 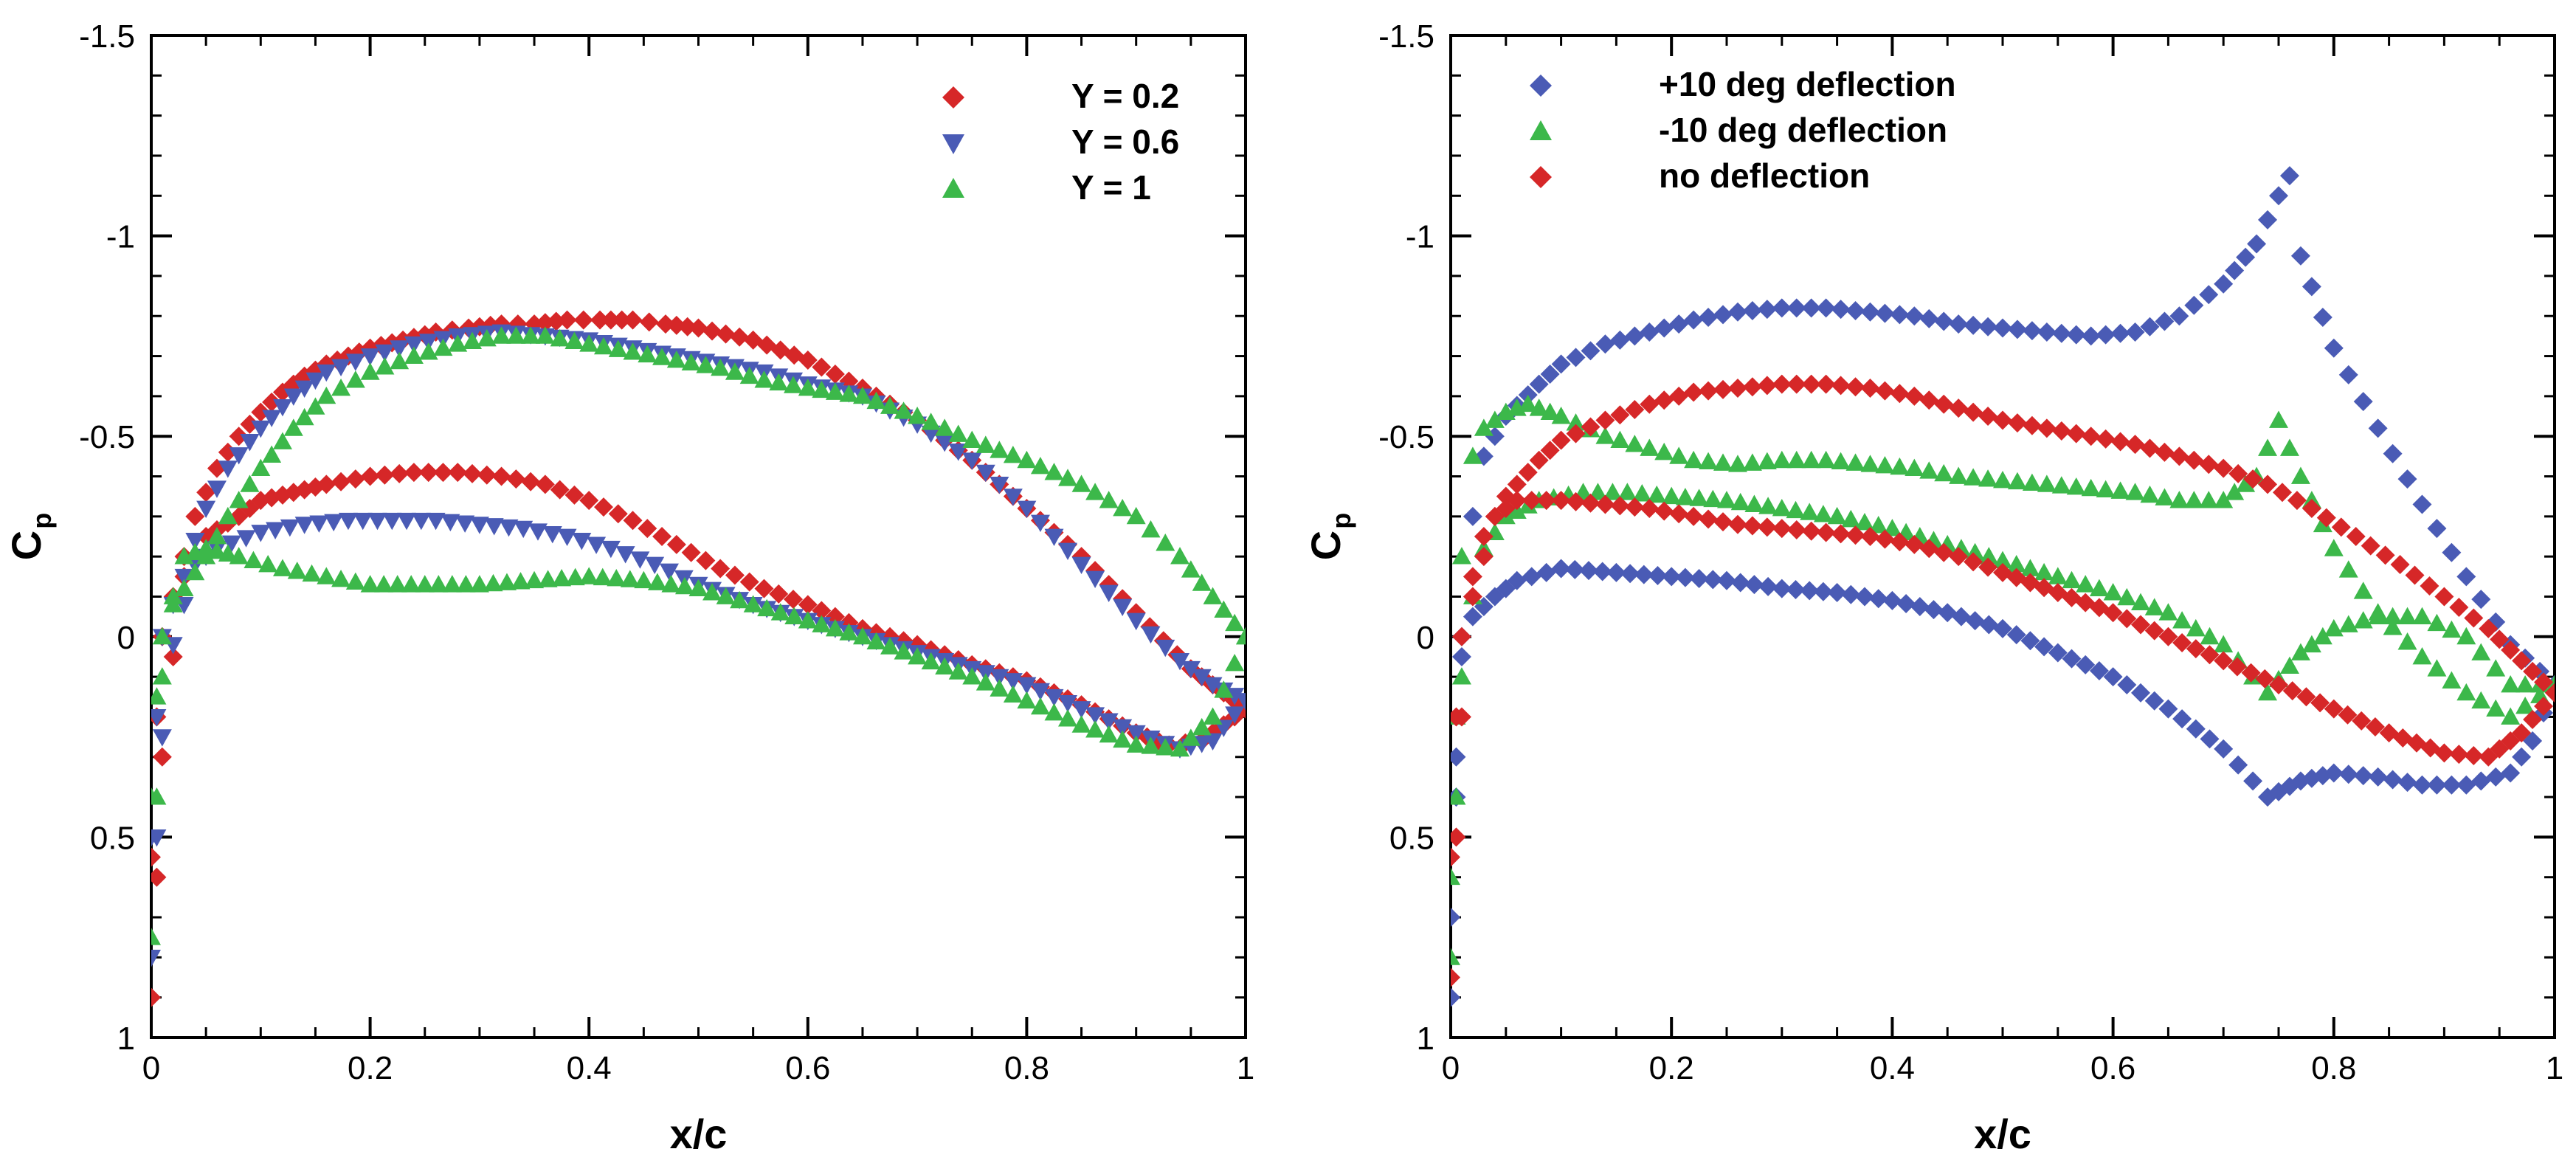 I want to click on y-tick-label: 1, so click(x=1425, y=1039).